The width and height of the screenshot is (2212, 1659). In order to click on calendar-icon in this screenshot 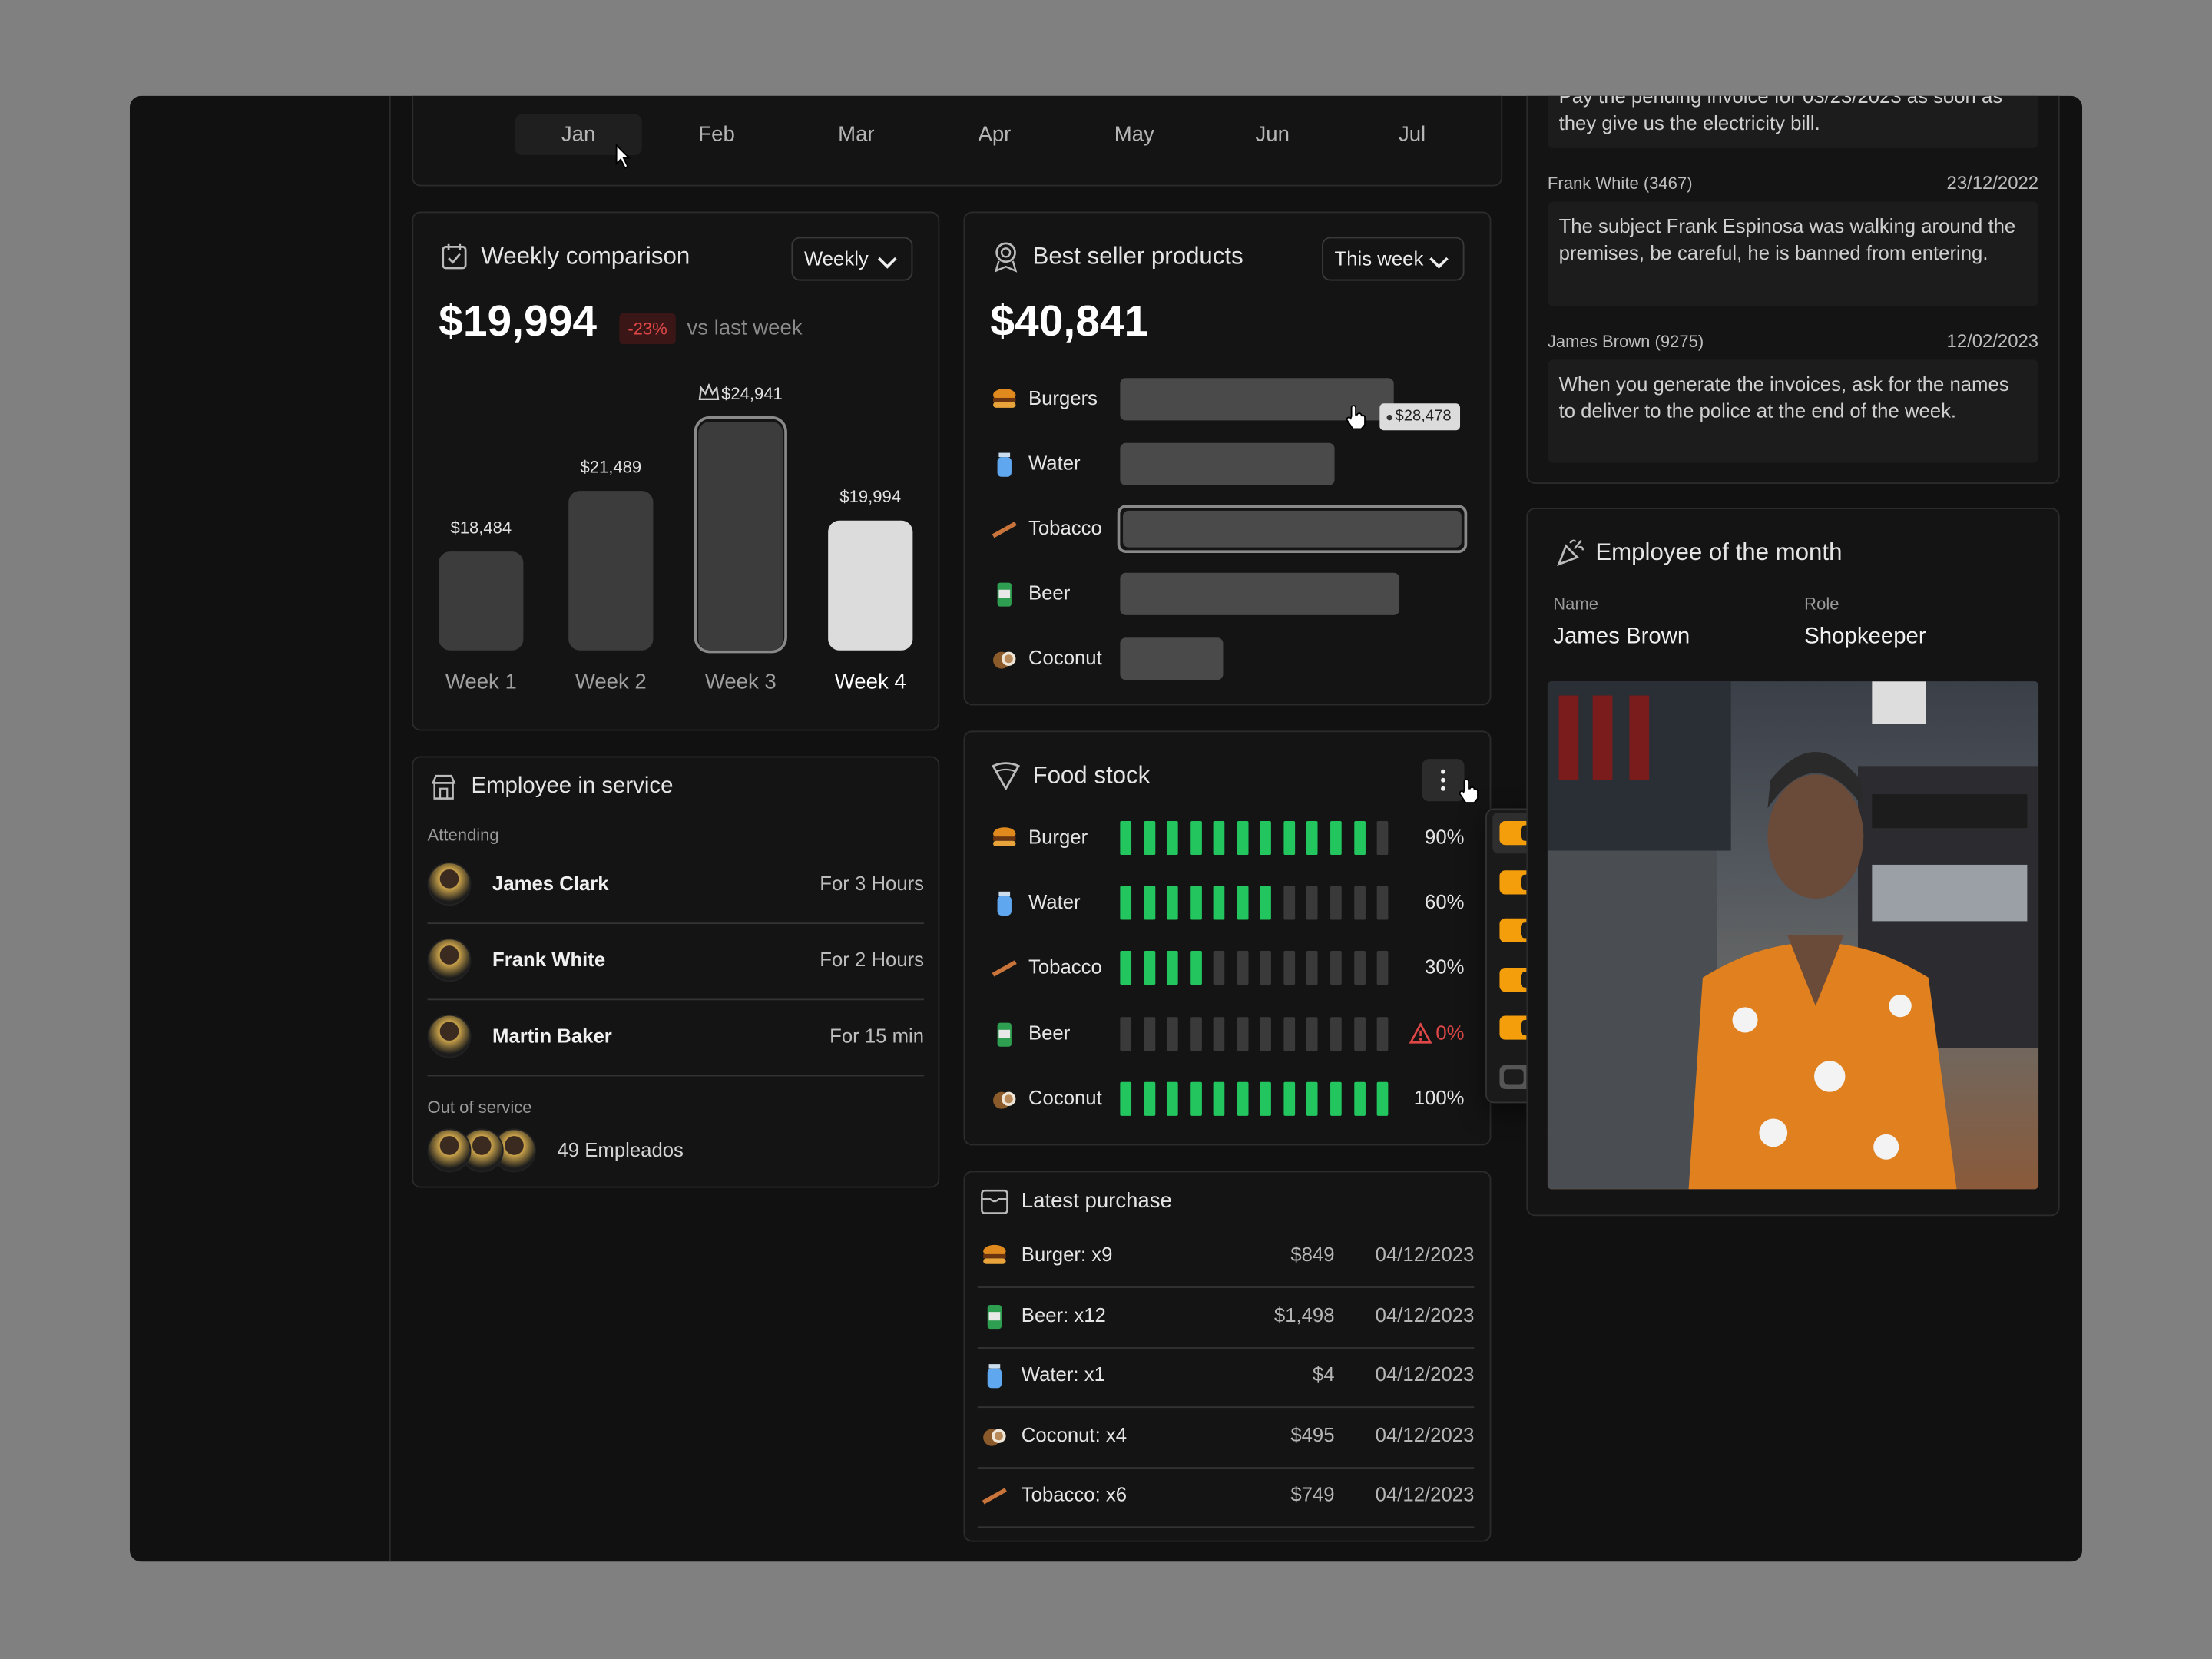, I will do `click(454, 256)`.